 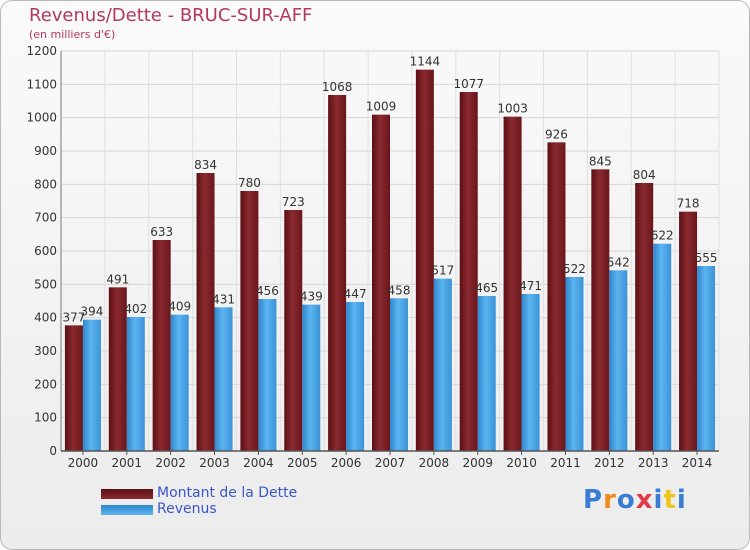 What do you see at coordinates (53, 451) in the screenshot?
I see `y-tick-label: 0` at bounding box center [53, 451].